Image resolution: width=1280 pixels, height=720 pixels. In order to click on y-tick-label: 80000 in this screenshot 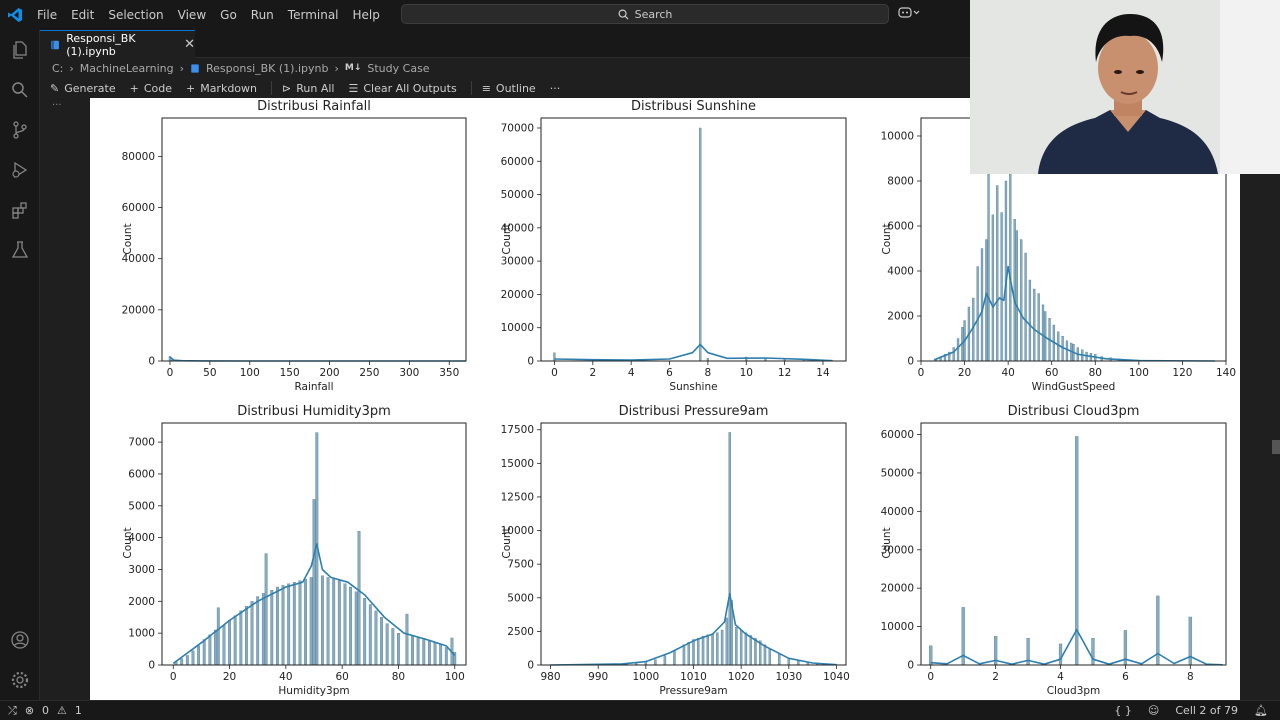, I will do `click(138, 157)`.